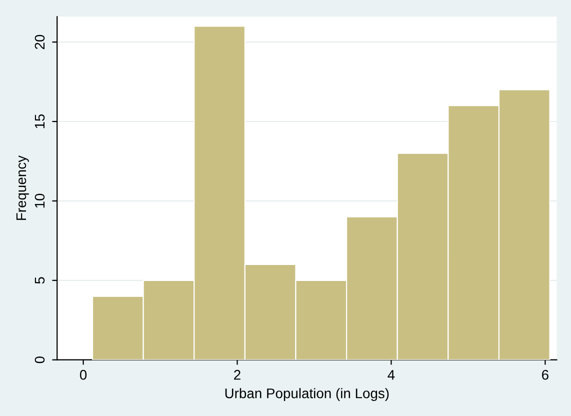  I want to click on y-axis-title: Frequency, so click(22, 187).